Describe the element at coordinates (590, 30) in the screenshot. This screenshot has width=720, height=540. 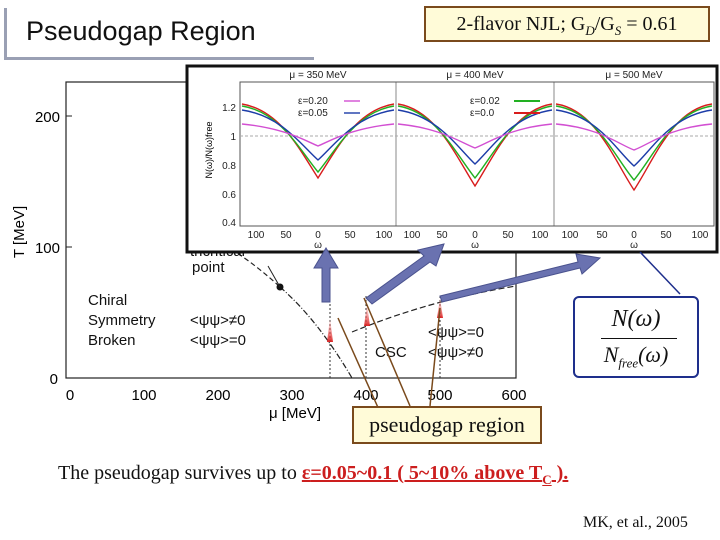
I see `param-sub-d: D` at that location.